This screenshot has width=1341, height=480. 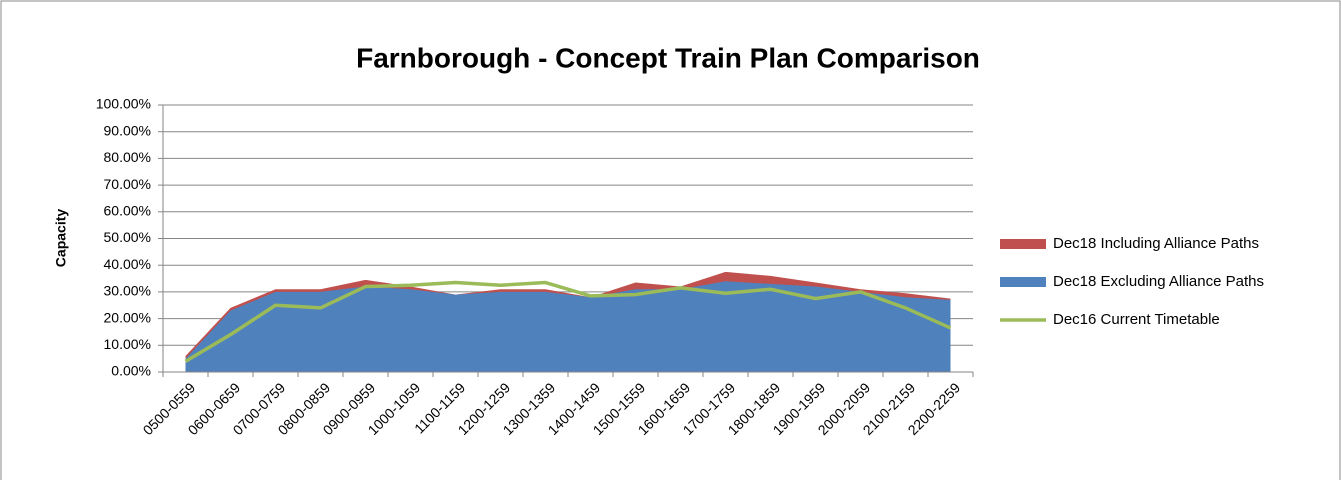 I want to click on y-tick-label: 10.00%, so click(x=127, y=344).